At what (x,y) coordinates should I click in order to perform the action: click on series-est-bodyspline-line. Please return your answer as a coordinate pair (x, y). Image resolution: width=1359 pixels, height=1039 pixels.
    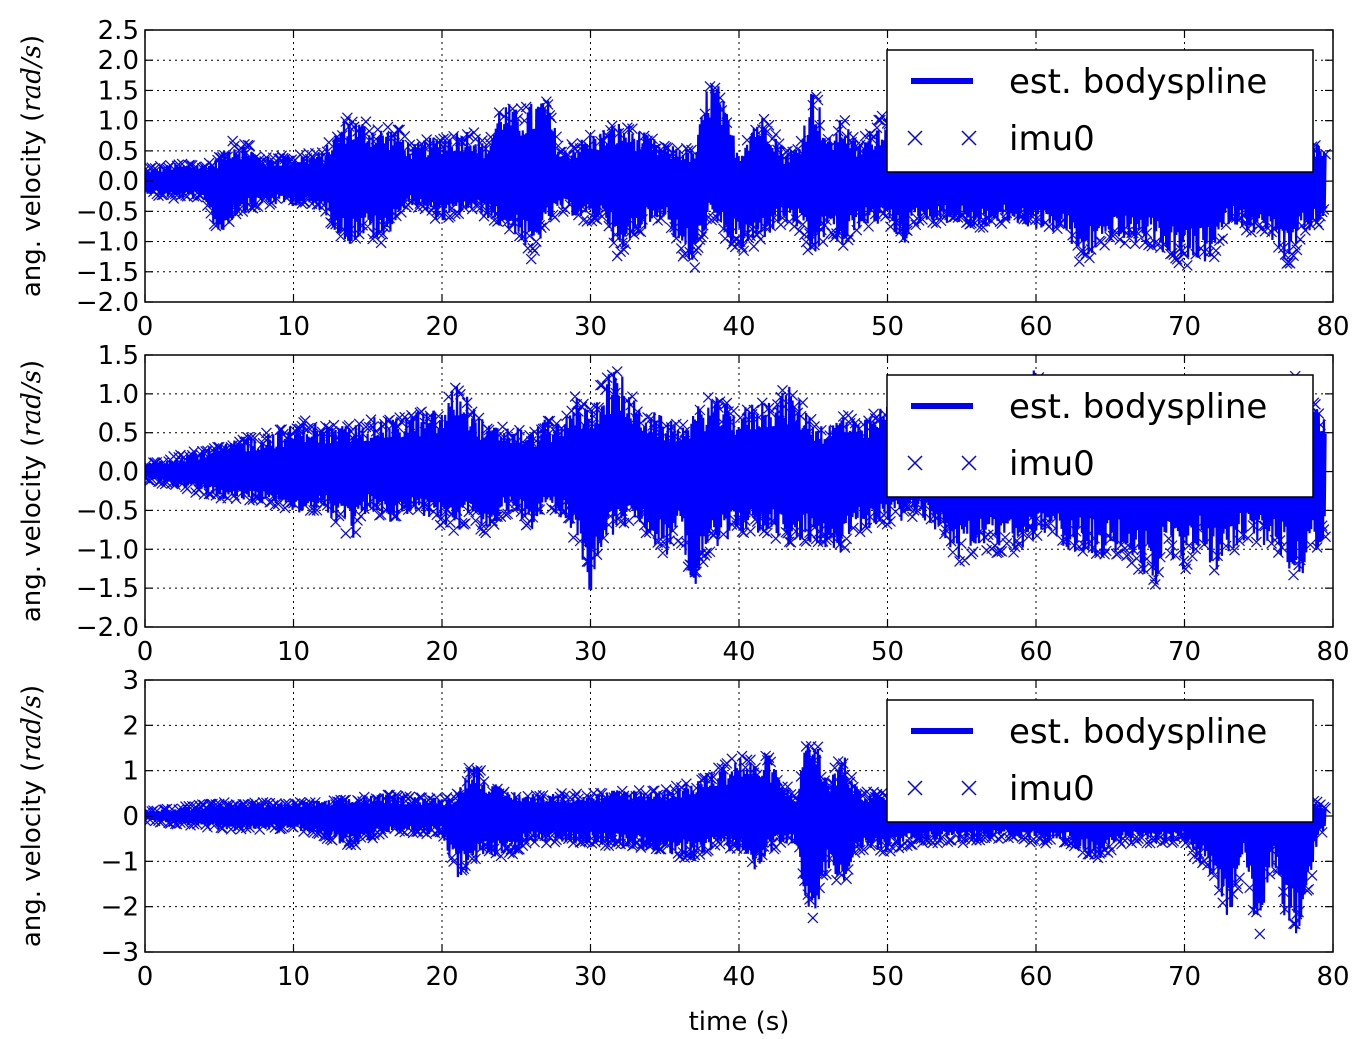
    Looking at the image, I should click on (736, 173).